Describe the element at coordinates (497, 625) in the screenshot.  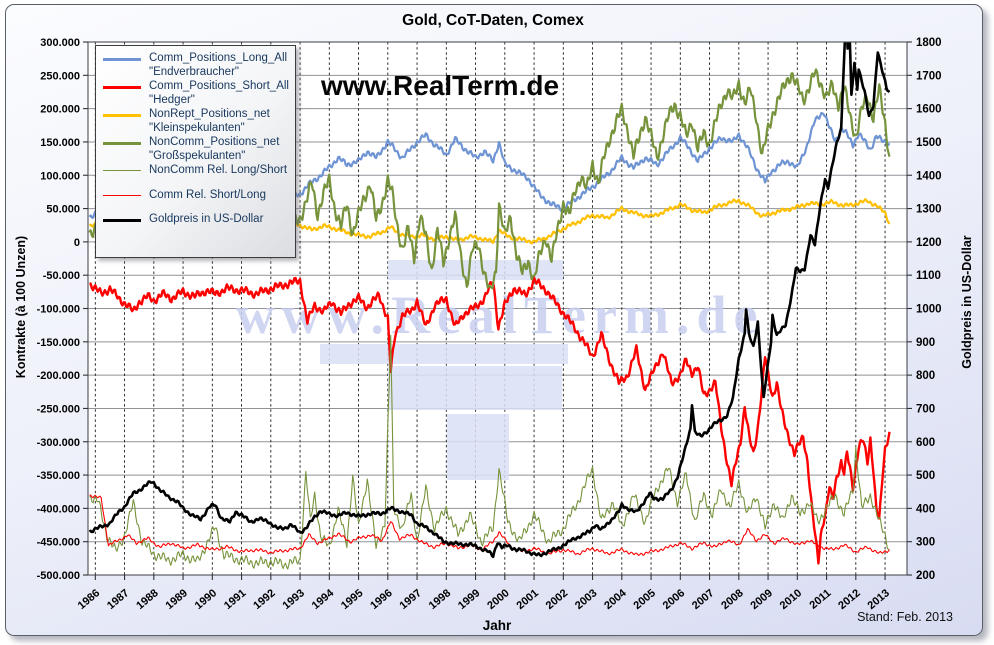
I see `x-axis-title: Jahr` at that location.